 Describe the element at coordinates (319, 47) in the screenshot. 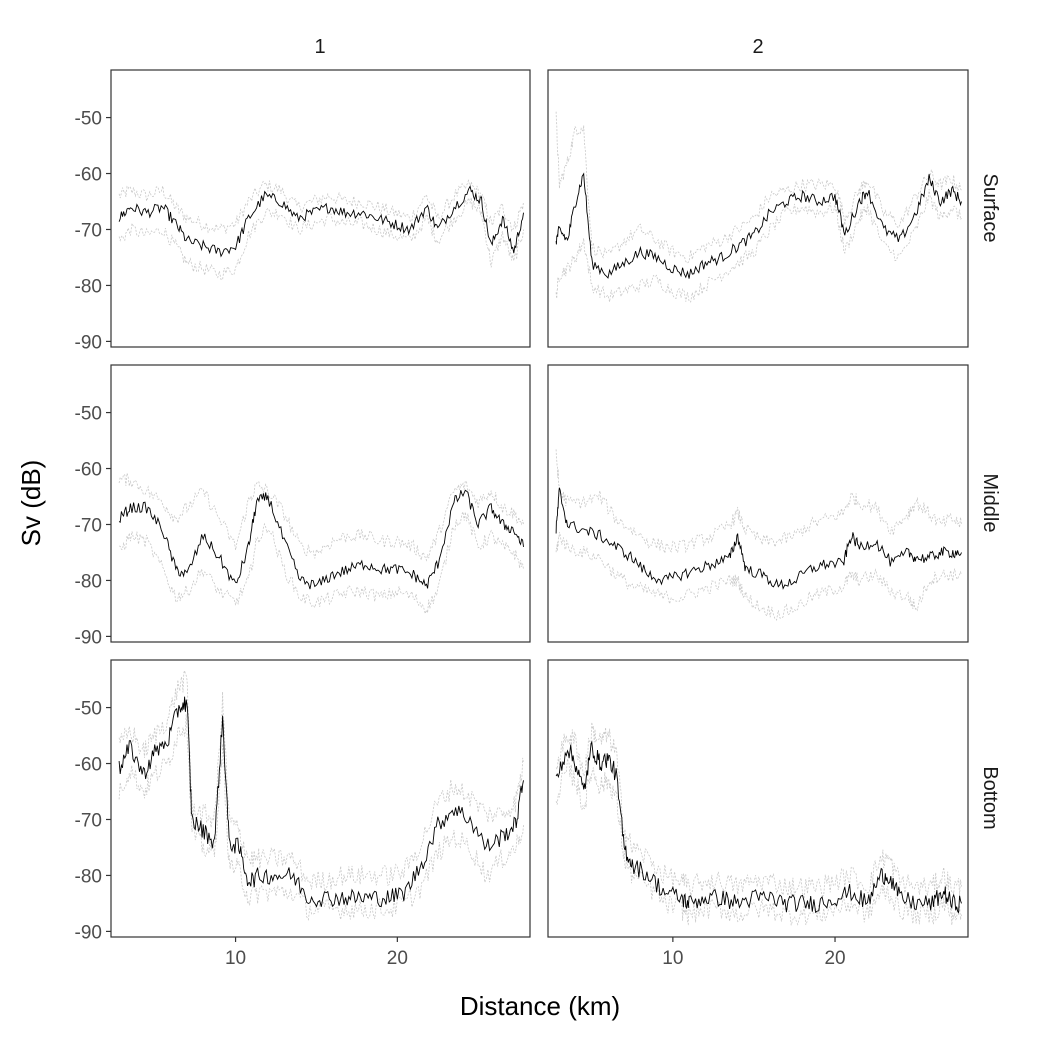

I see `column-strip-label-1: 1` at that location.